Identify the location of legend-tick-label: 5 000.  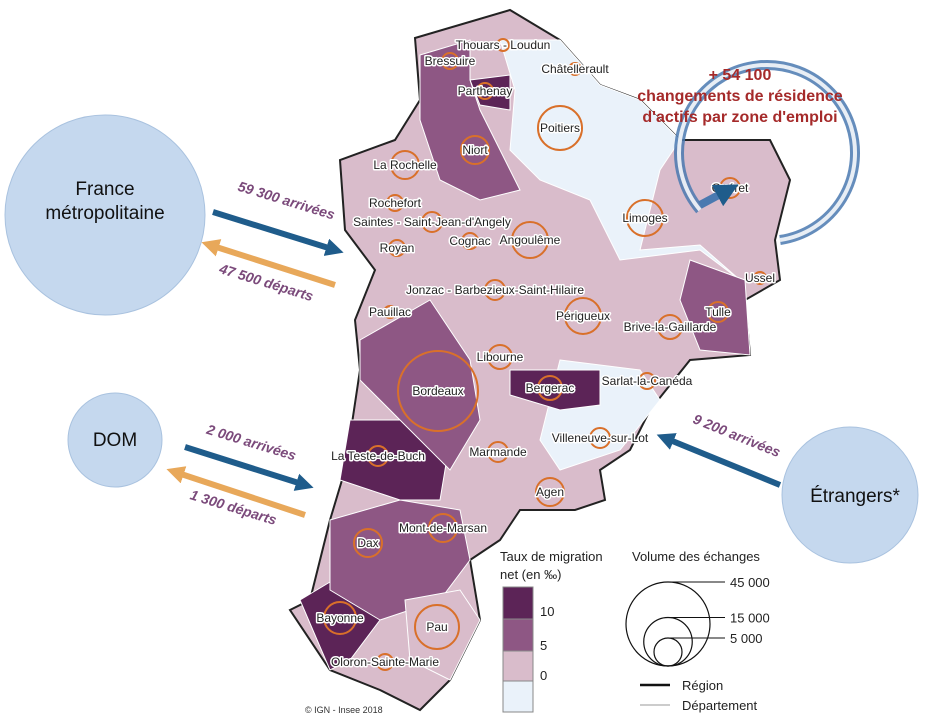
(746, 638).